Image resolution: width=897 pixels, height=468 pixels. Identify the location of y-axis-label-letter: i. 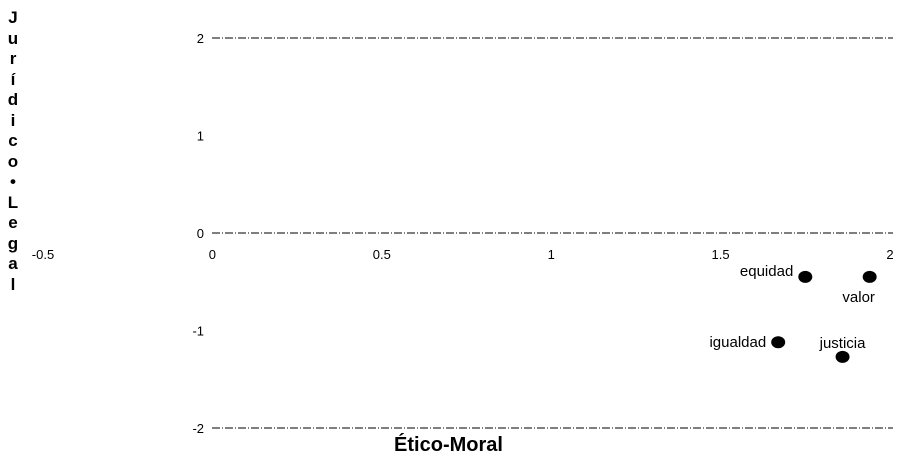
(13, 120).